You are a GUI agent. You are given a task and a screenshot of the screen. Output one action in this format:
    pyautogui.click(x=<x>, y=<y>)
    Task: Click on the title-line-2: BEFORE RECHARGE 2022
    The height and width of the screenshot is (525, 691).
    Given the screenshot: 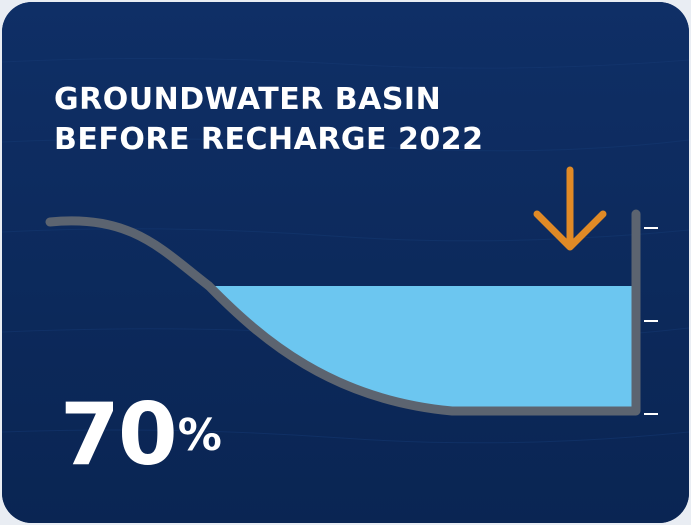 What is the action you would take?
    pyautogui.click(x=269, y=139)
    